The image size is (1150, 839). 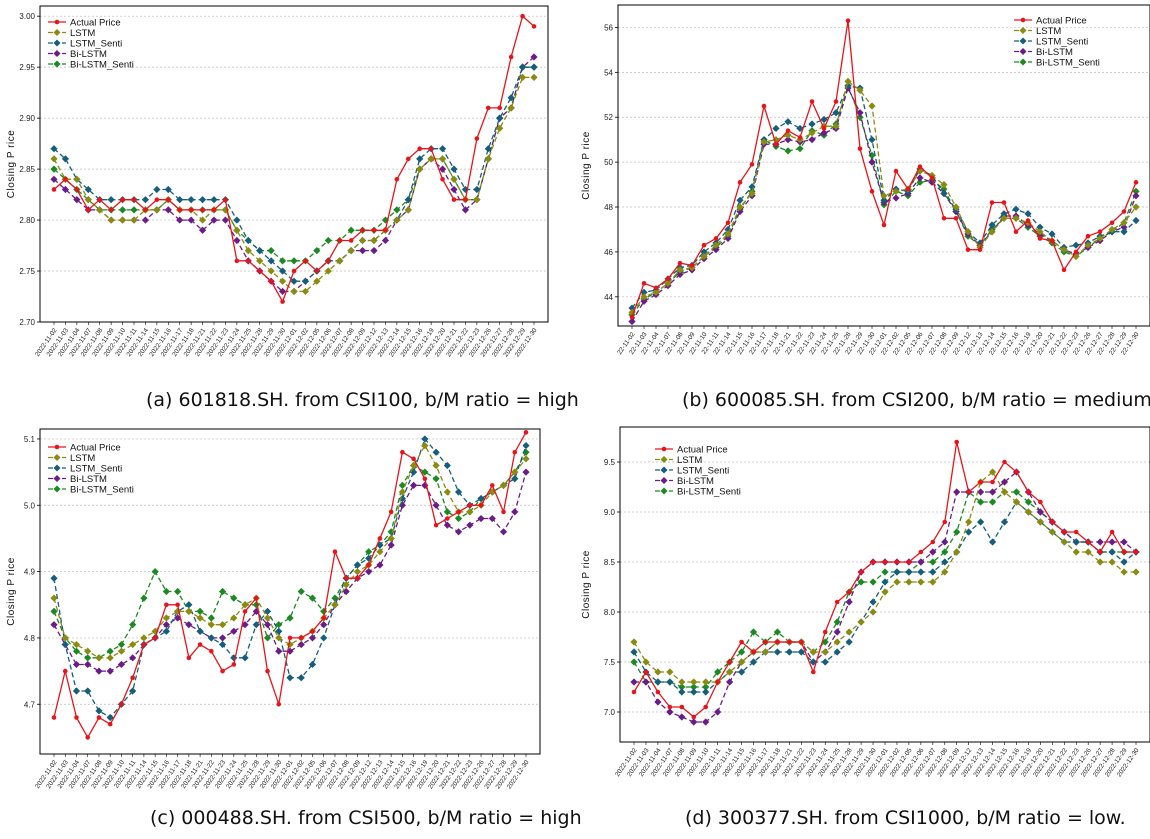 What do you see at coordinates (610, 712) in the screenshot?
I see `y-tick-label: 7.0` at bounding box center [610, 712].